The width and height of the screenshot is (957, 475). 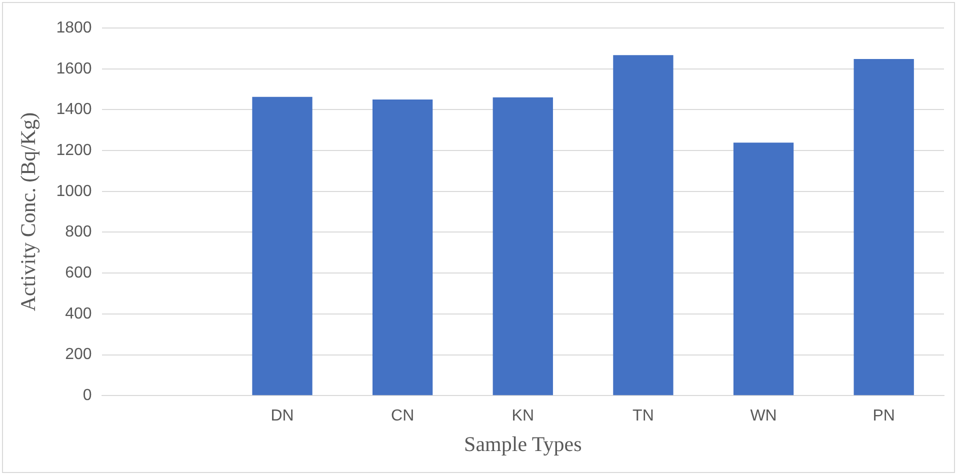 What do you see at coordinates (78, 313) in the screenshot?
I see `y-tick-label: 400` at bounding box center [78, 313].